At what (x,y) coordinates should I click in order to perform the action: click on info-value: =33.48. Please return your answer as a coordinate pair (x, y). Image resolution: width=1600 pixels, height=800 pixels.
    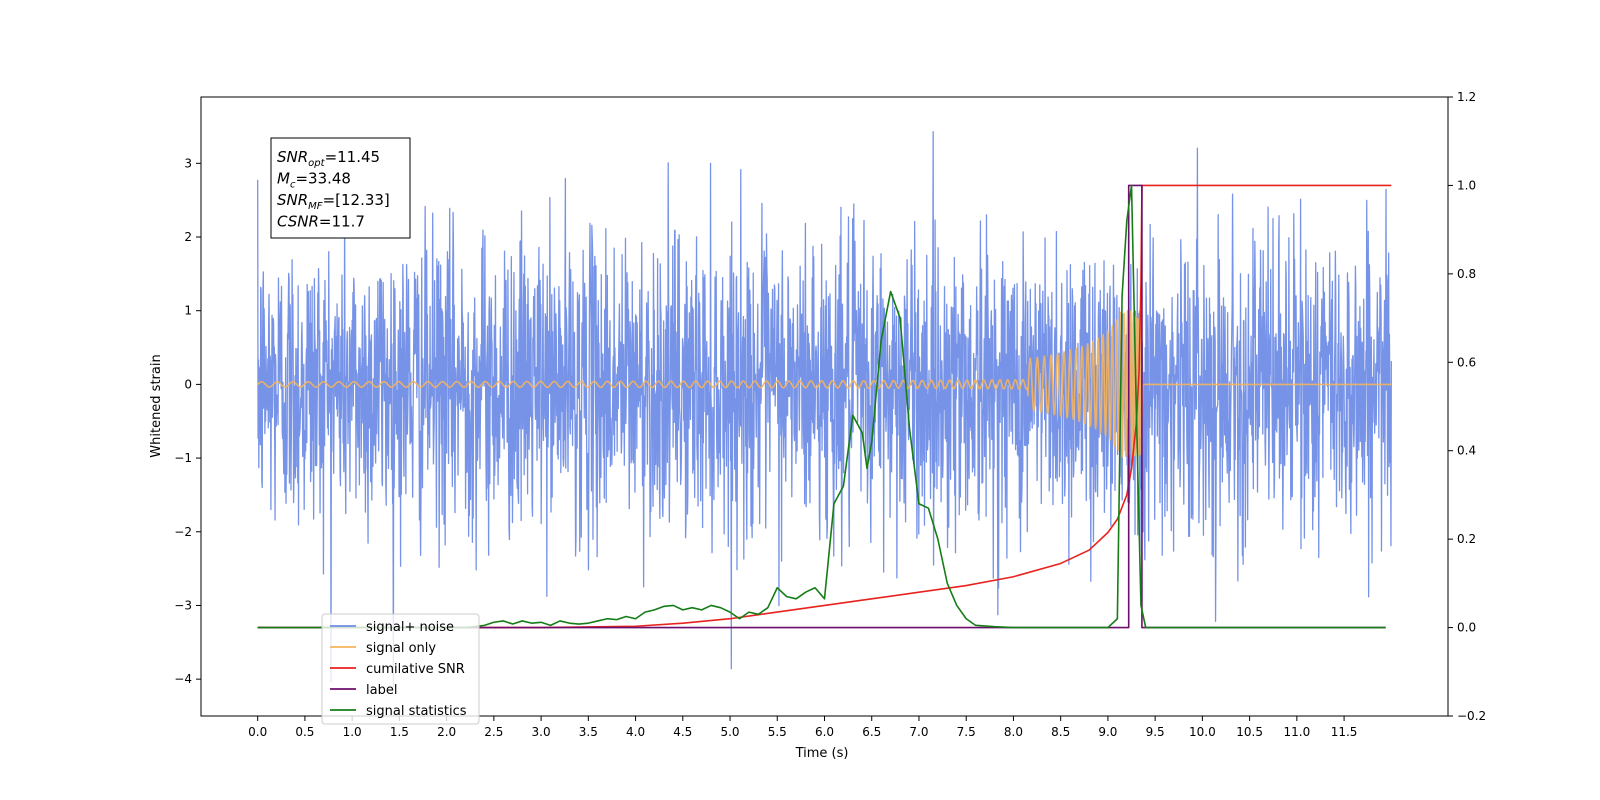
    Looking at the image, I should click on (323, 179).